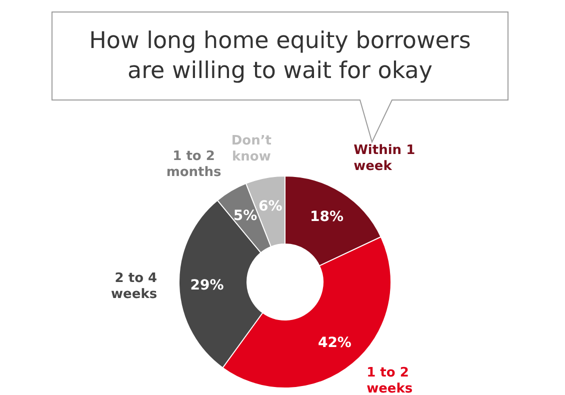 The image size is (565, 395). I want to click on data-label: 42%, so click(335, 343).